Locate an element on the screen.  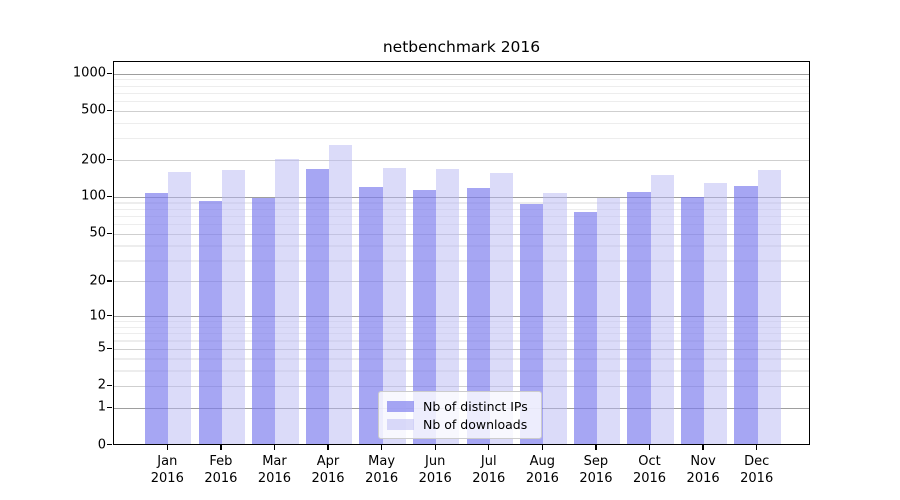
x-tick-month: Mar is located at coordinates (274, 461).